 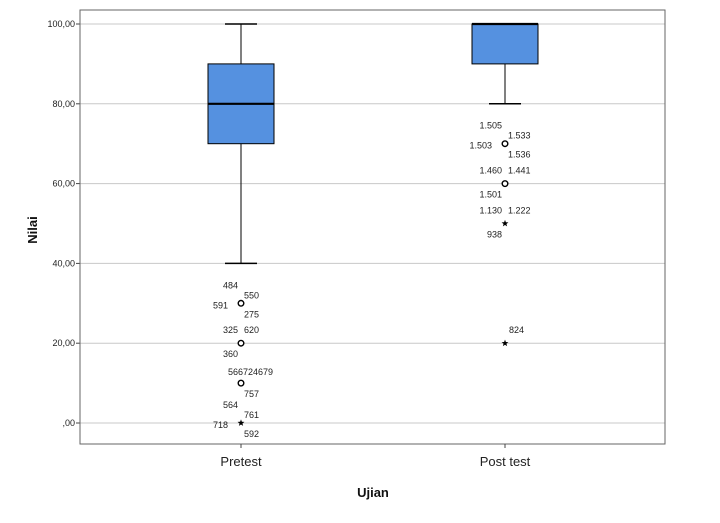 What do you see at coordinates (220, 305) in the screenshot?
I see `outlier-label: 591` at bounding box center [220, 305].